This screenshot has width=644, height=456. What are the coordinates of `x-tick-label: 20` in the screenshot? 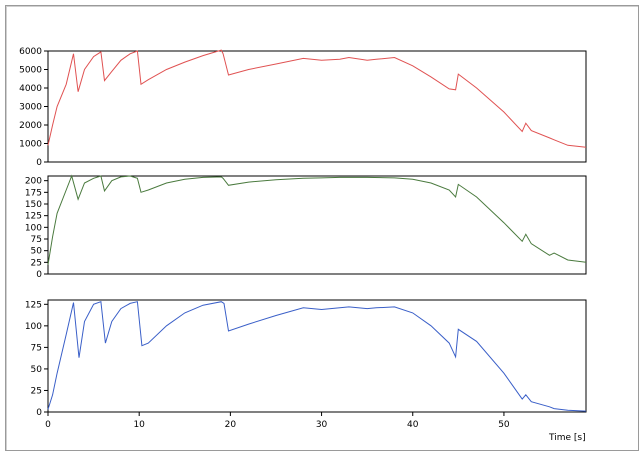 It's located at (231, 425).